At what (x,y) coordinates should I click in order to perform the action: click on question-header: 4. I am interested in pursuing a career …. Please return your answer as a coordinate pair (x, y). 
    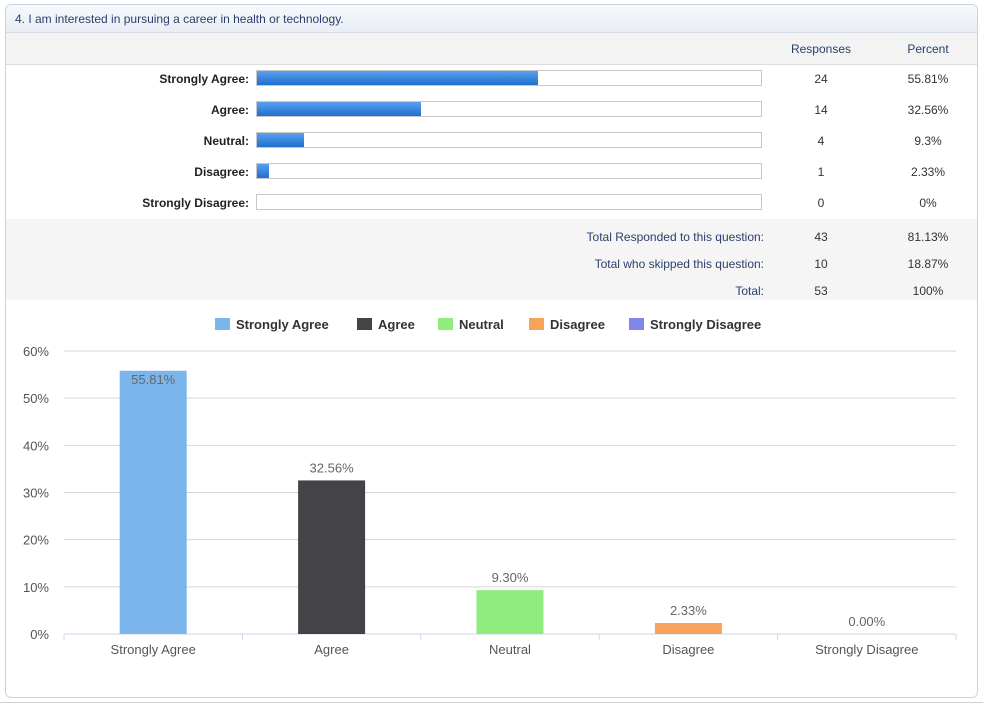
    Looking at the image, I should click on (491, 19).